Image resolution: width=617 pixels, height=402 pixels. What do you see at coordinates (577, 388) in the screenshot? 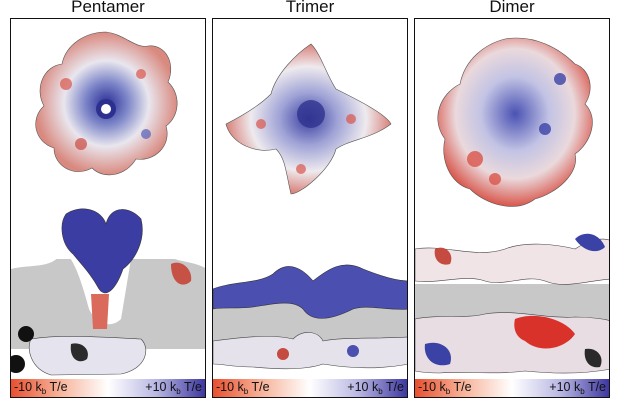
I see `dimer-scale-high: +10 kb T/e` at bounding box center [577, 388].